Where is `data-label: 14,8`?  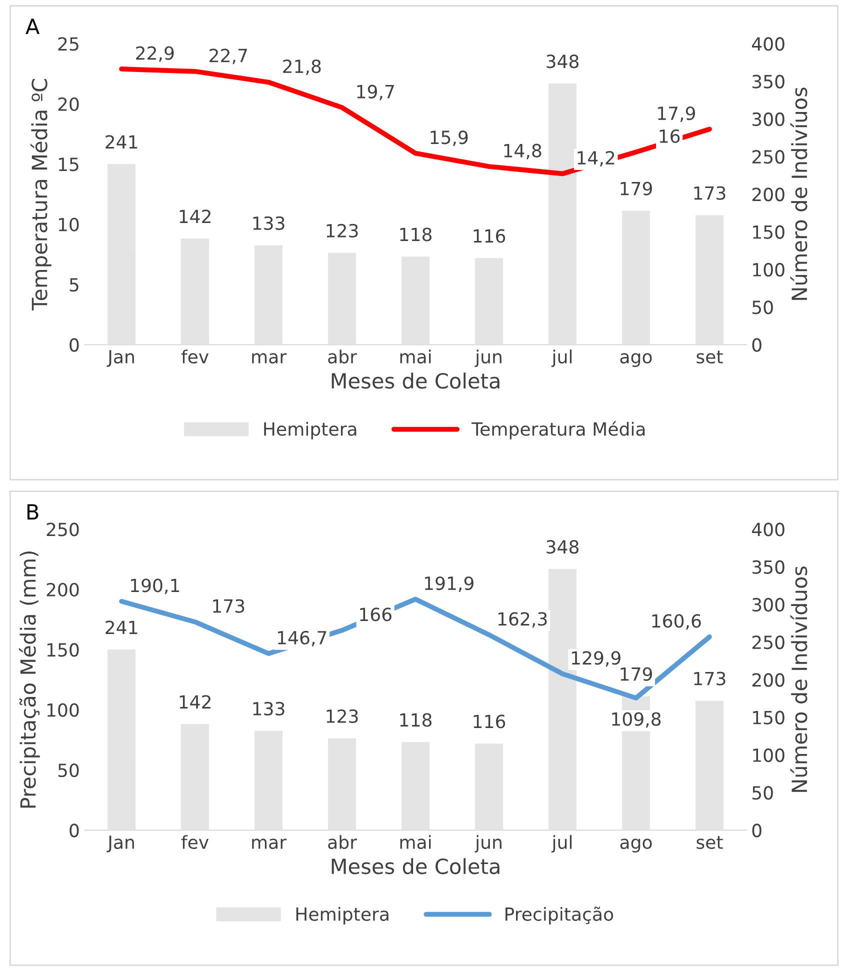 data-label: 14,8 is located at coordinates (523, 152).